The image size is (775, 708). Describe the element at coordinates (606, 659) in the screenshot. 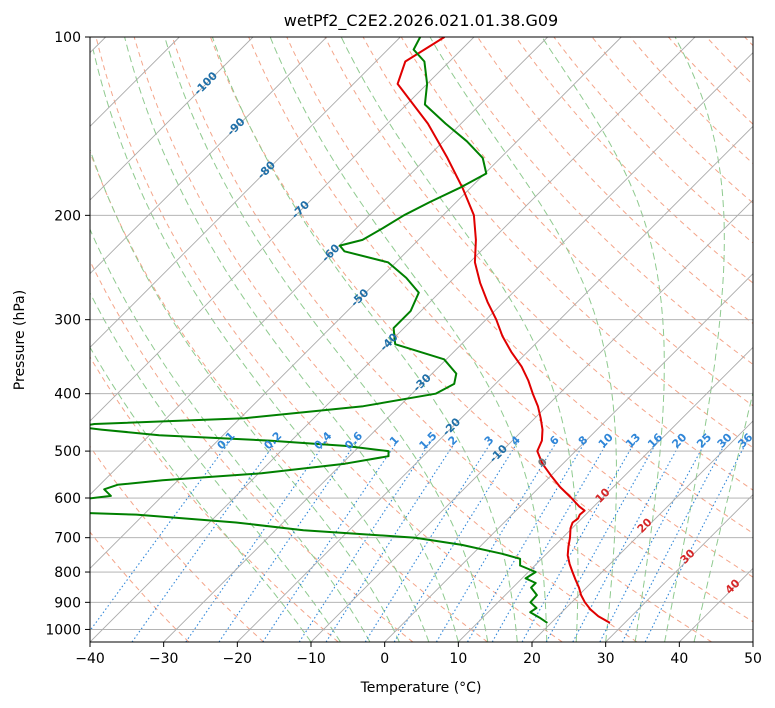

I see `x-tick-label: 30` at that location.